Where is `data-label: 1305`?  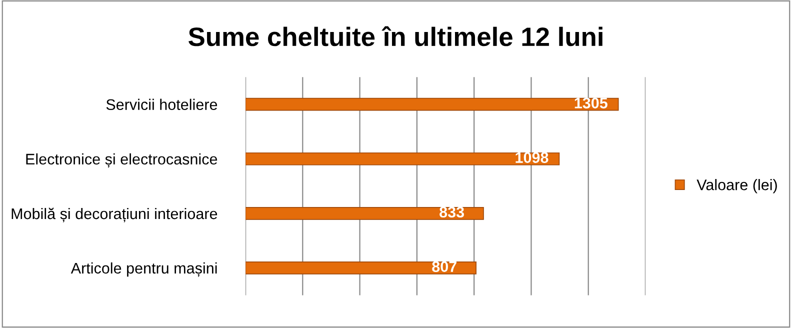 data-label: 1305 is located at coordinates (591, 103).